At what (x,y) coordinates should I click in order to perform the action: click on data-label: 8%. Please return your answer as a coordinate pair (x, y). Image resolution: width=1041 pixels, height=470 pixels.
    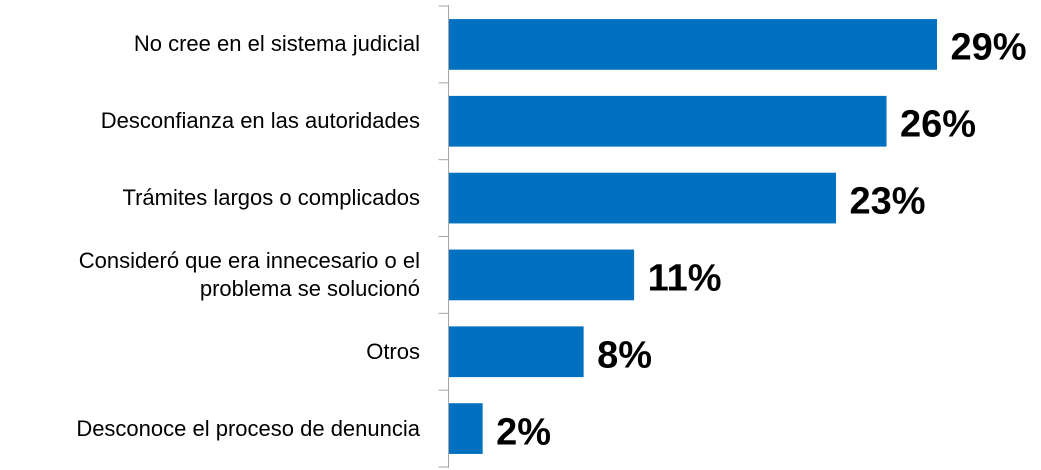
    Looking at the image, I should click on (625, 355).